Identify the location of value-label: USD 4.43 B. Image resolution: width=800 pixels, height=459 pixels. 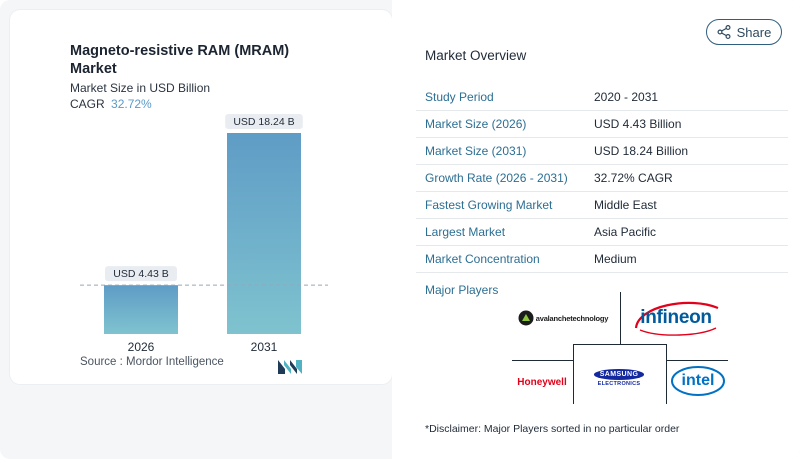
(140, 274).